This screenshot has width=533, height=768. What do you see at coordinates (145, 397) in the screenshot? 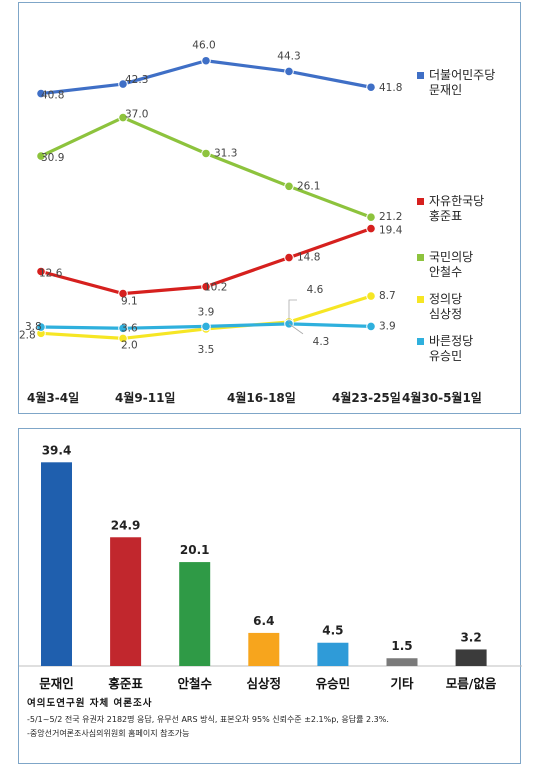
I see `x-tick-label-1: 4월9-11일` at bounding box center [145, 397].